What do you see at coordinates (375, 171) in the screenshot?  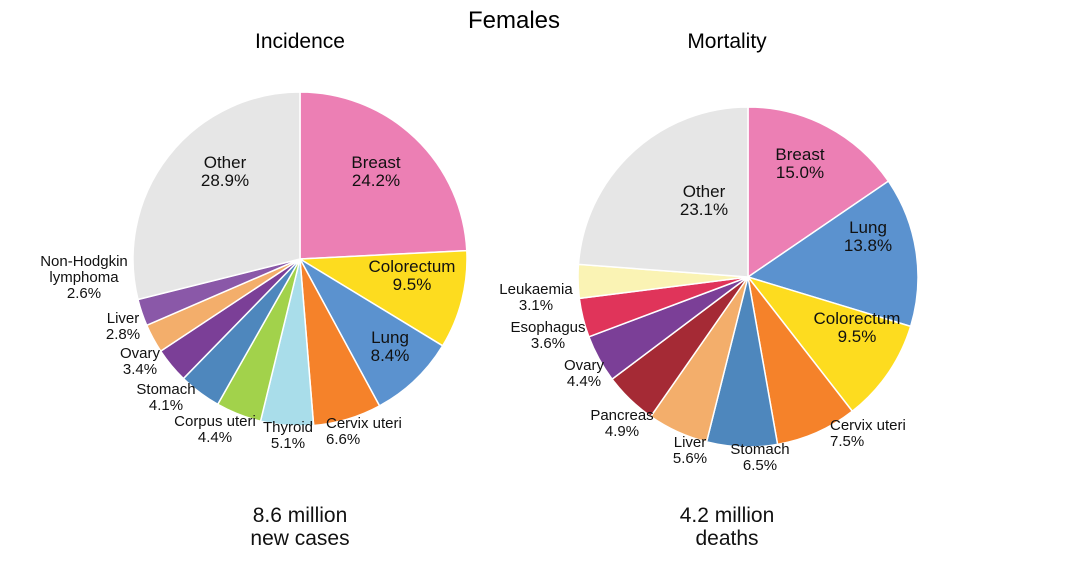 I see `label-breast: Breast 24.2%` at bounding box center [375, 171].